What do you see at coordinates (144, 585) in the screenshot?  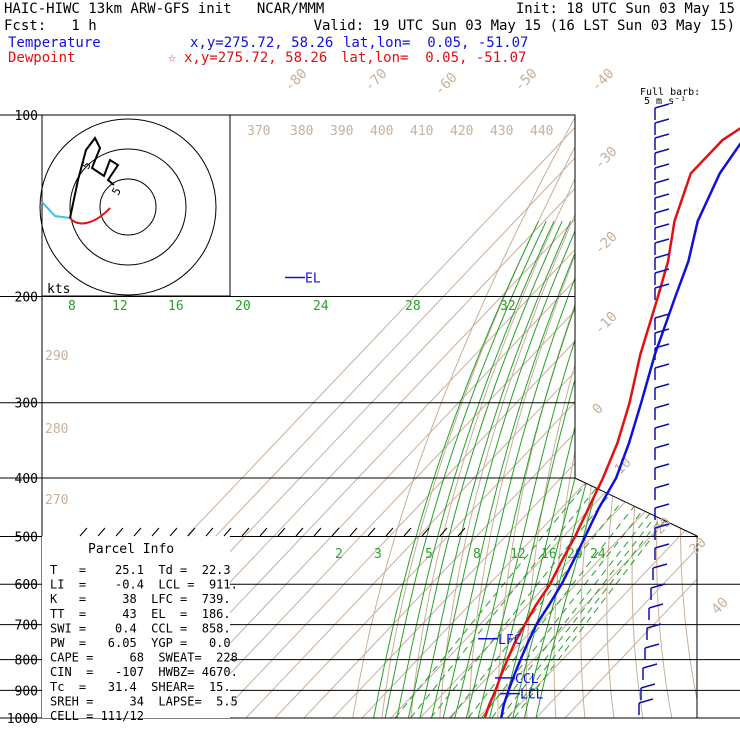 I see `parcel-info-row: LI = -0.4 LCL = 911.` at bounding box center [144, 585].